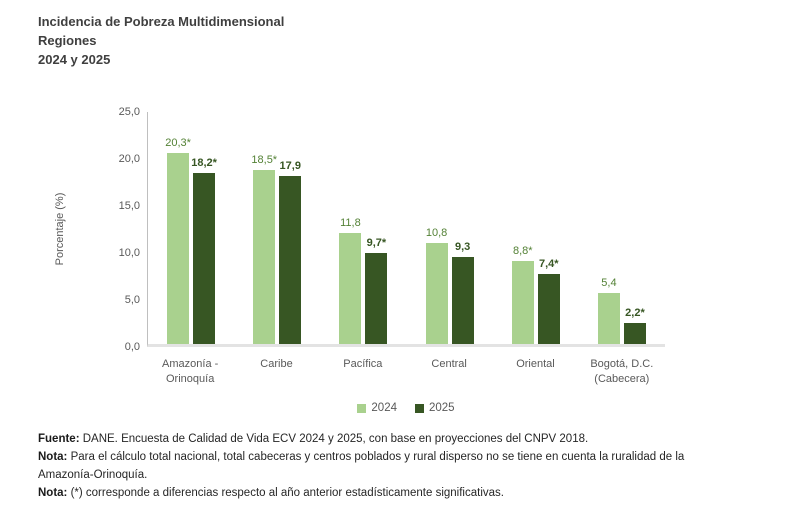 This screenshot has height=529, width=794. What do you see at coordinates (384, 408) in the screenshot?
I see `legend-label-2024: 2024` at bounding box center [384, 408].